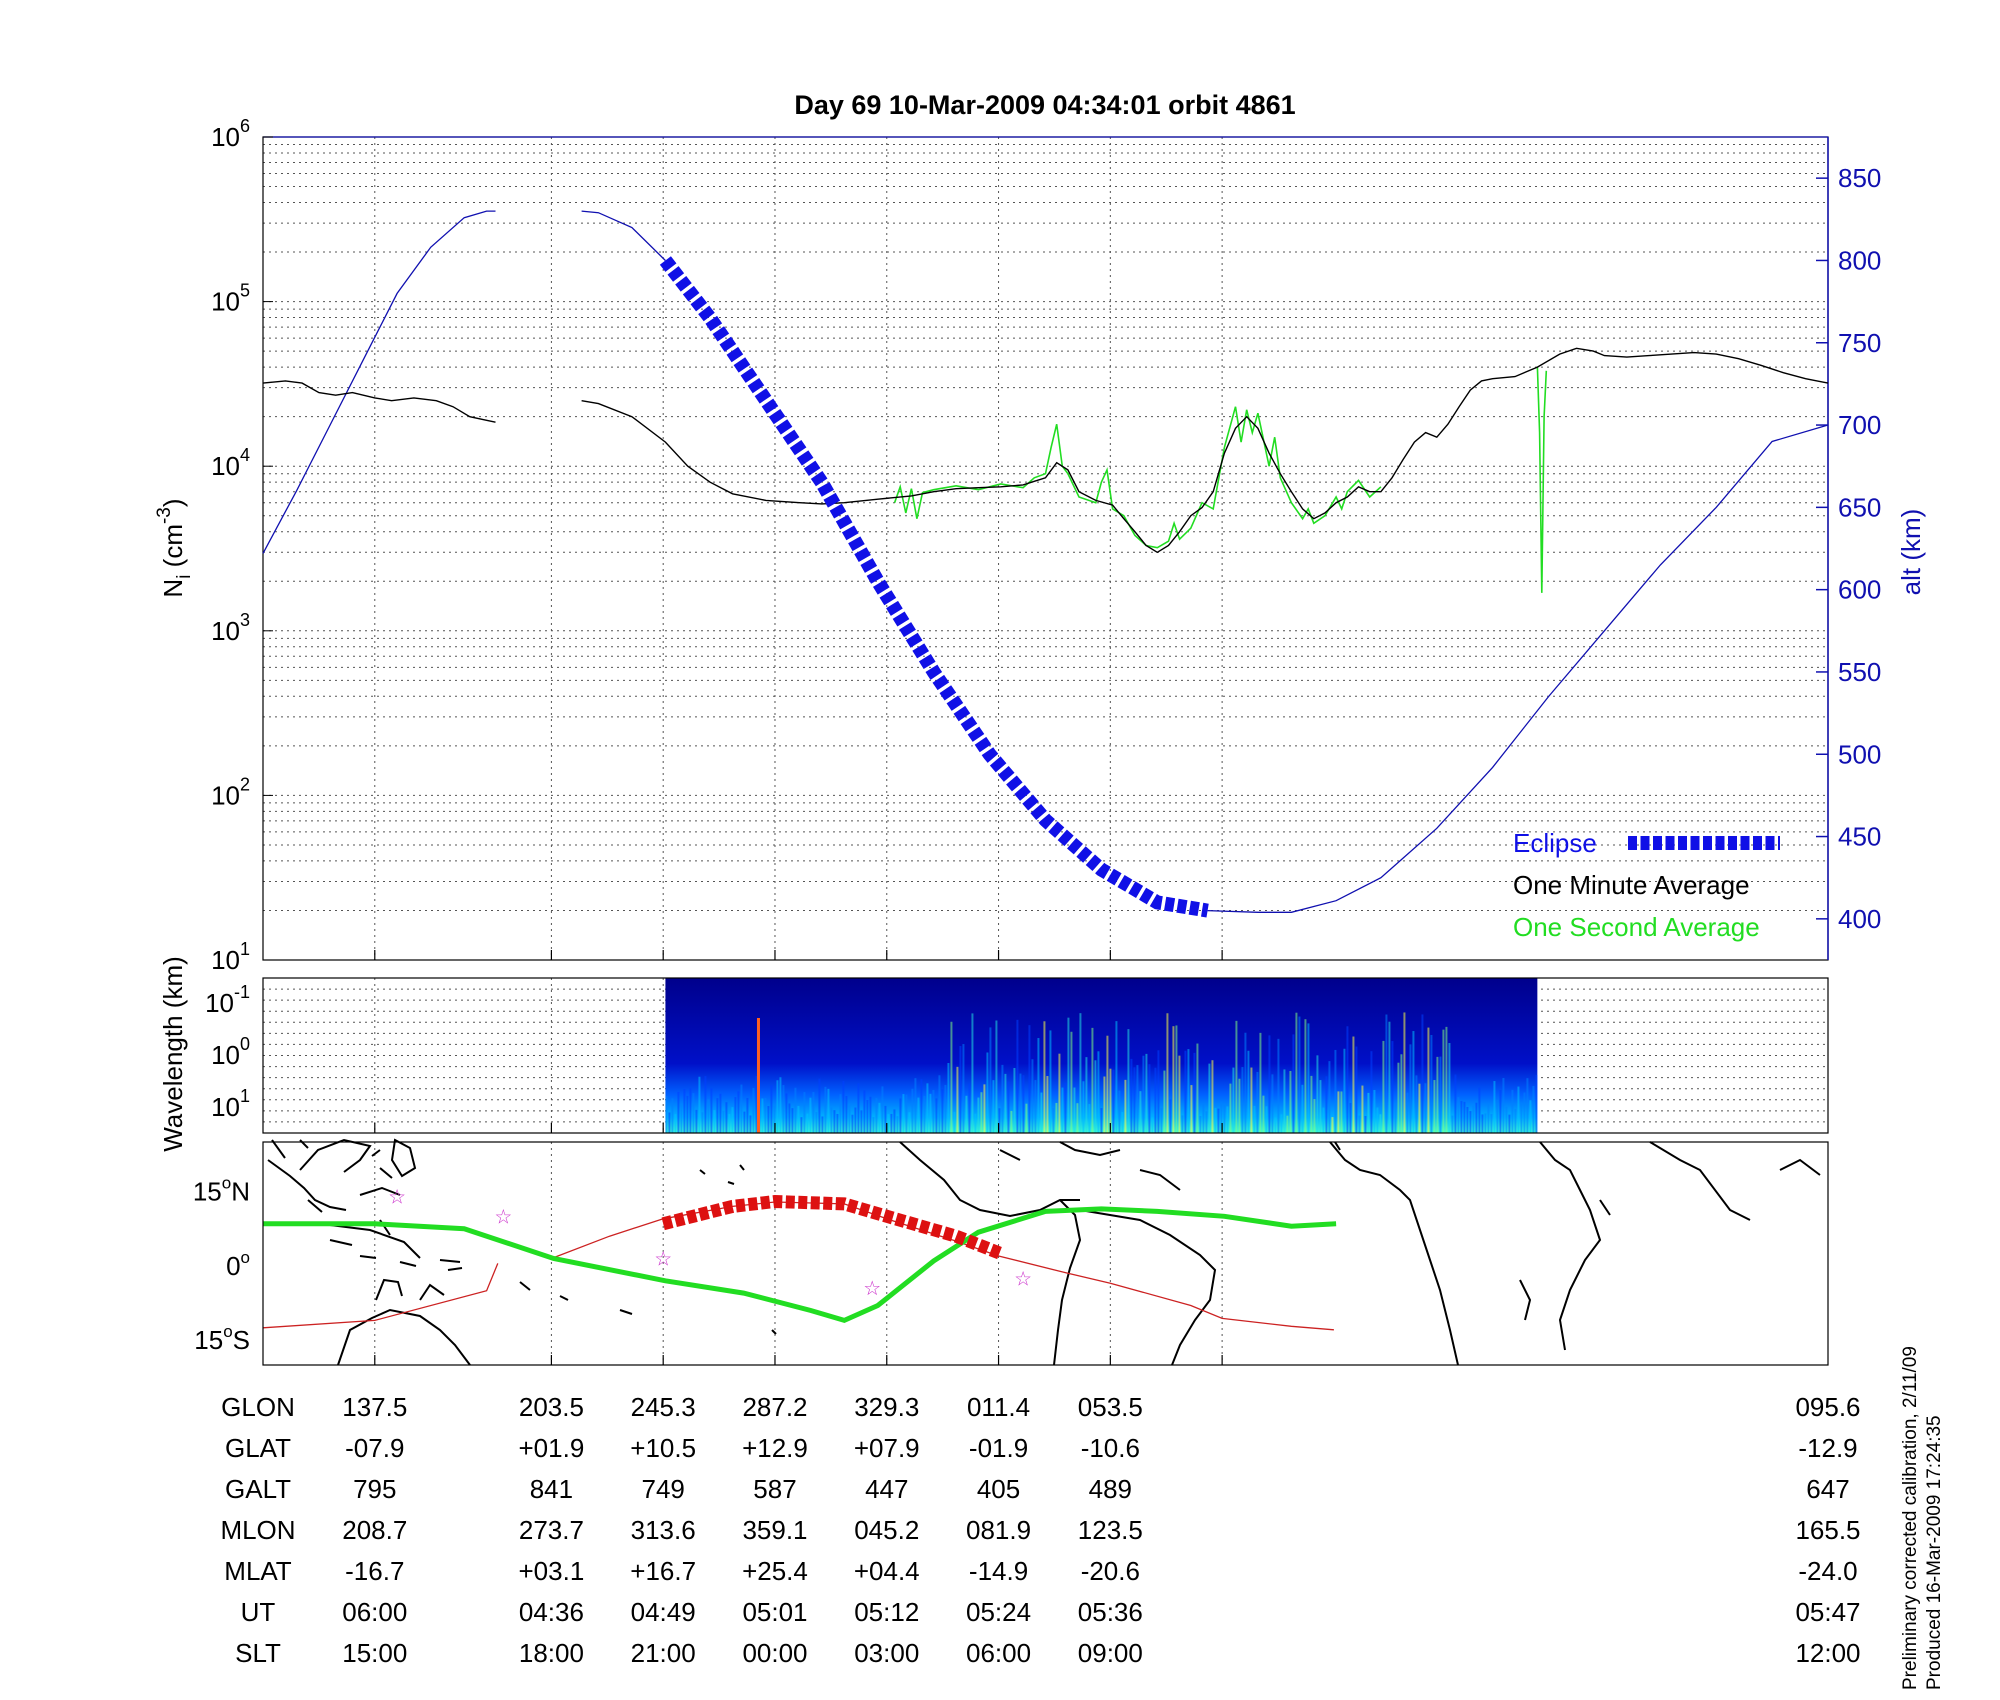 This screenshot has width=2000, height=1700. I want to click on density-tick-label: 103, so click(230, 628).